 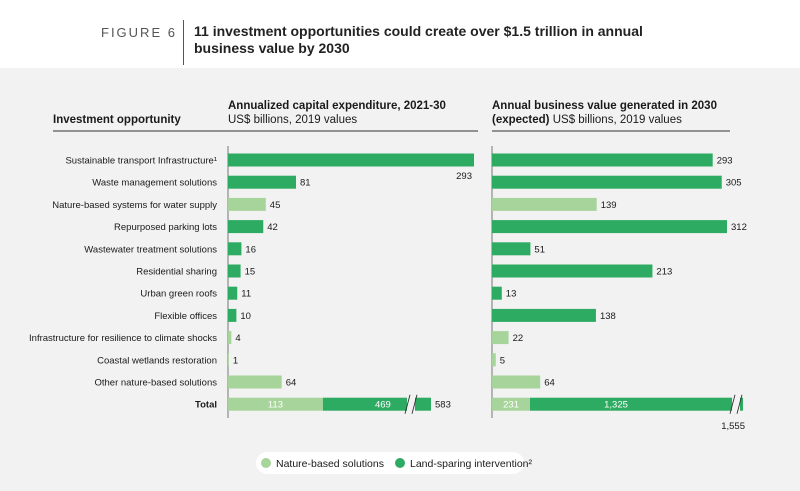 What do you see at coordinates (725, 161) in the screenshot?
I see `business-value-value: 293` at bounding box center [725, 161].